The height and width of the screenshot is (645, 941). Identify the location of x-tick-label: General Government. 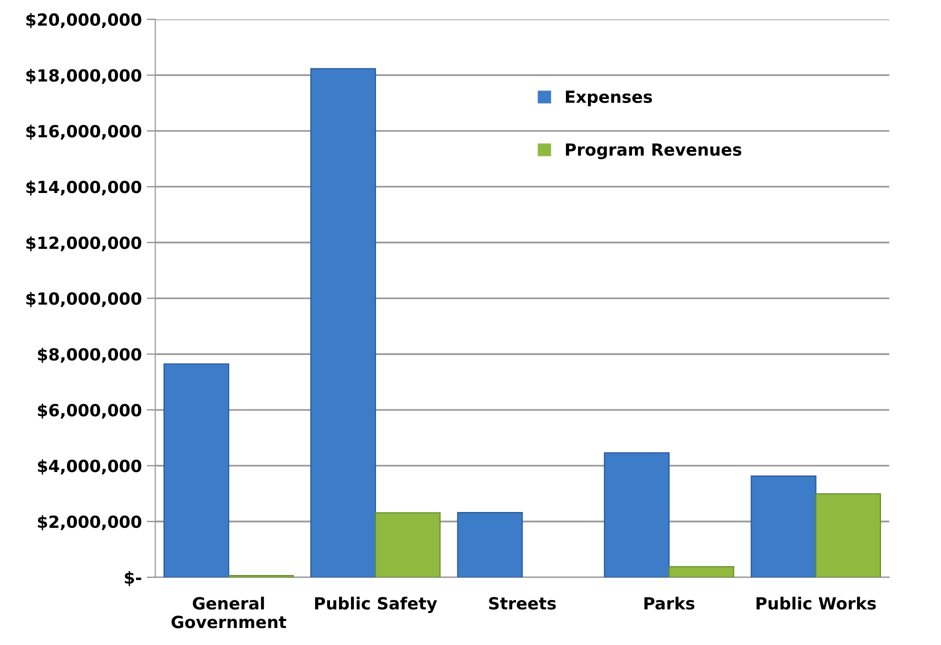
(229, 612).